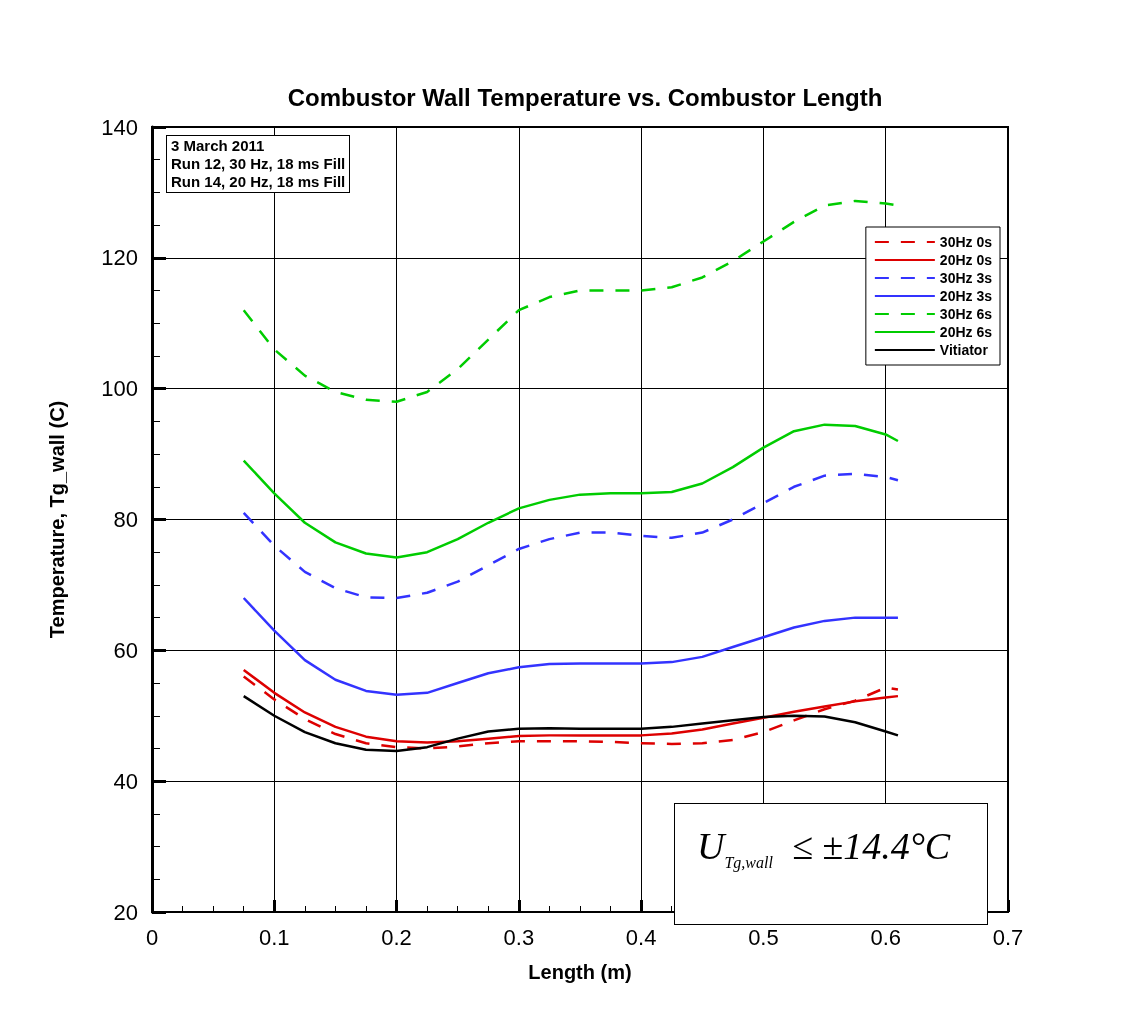  Describe the element at coordinates (125, 912) in the screenshot. I see `y-tick-label: 20` at that location.